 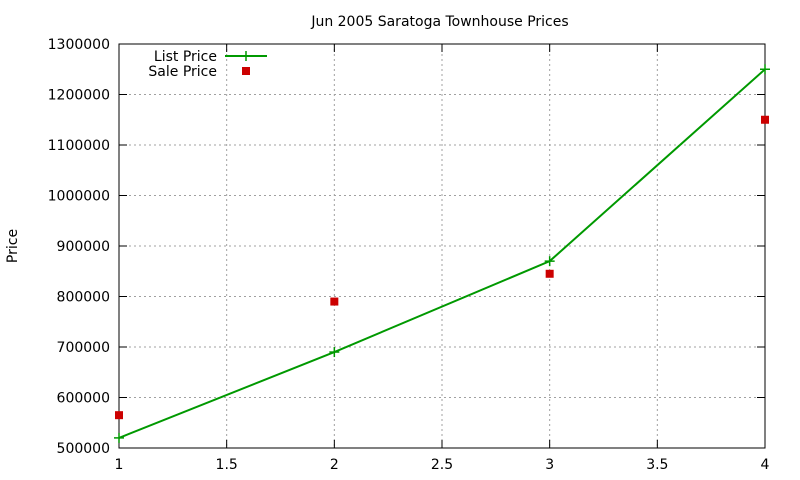 What do you see at coordinates (13, 246) in the screenshot?
I see `y-axis-label: Price` at bounding box center [13, 246].